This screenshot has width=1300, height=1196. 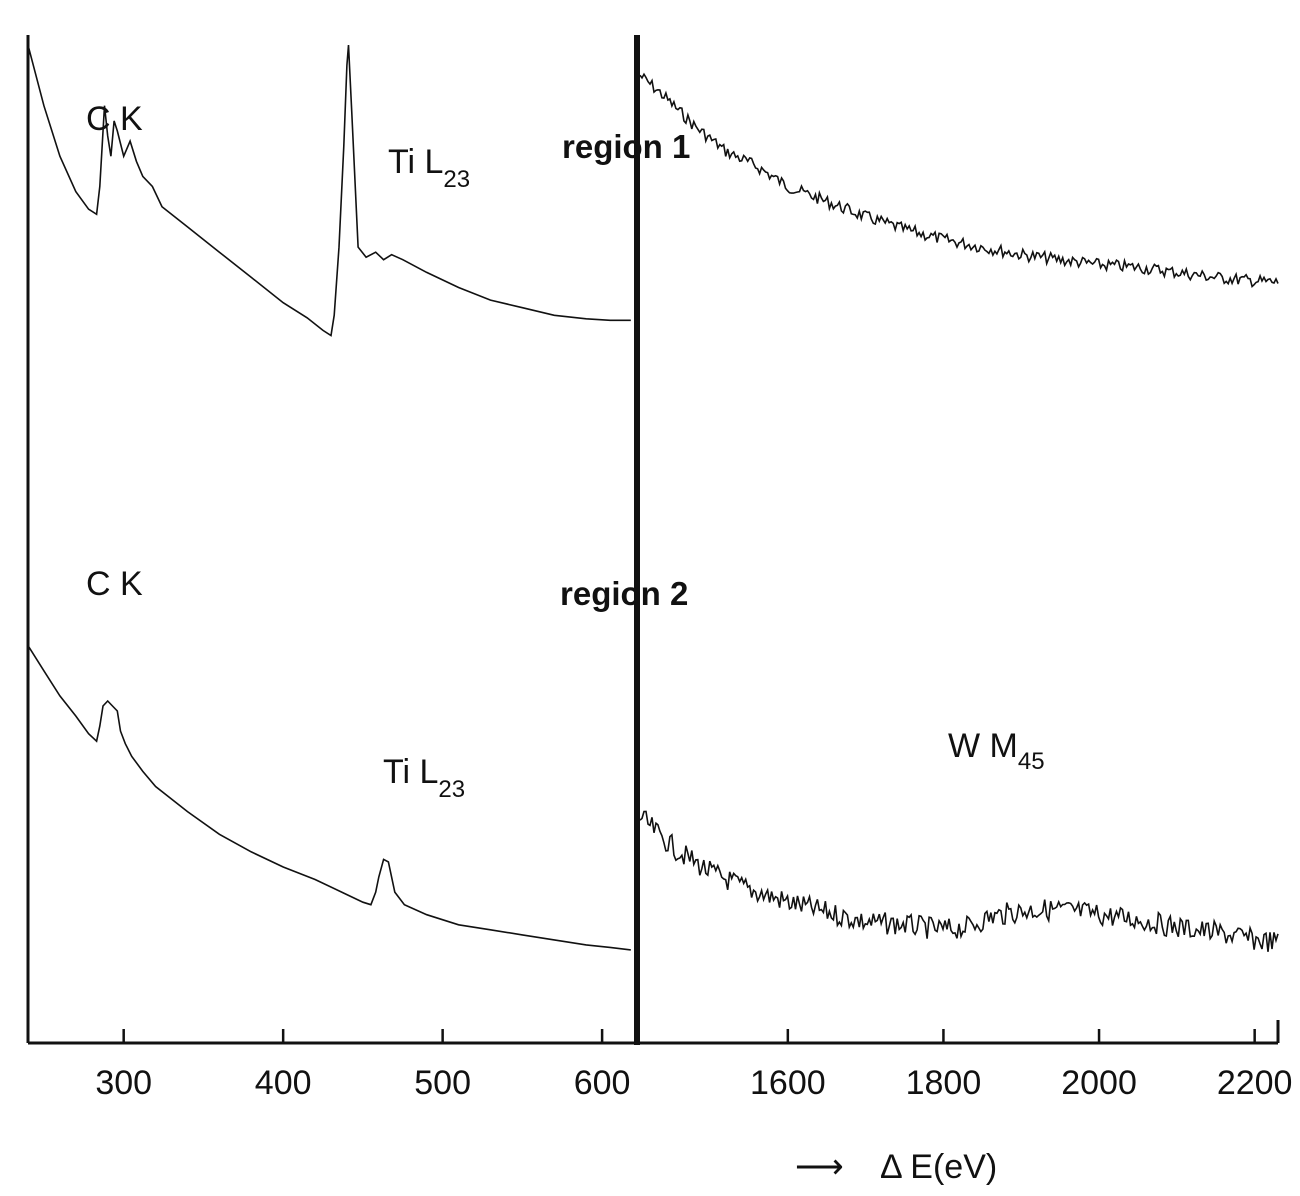 What do you see at coordinates (944, 1083) in the screenshot?
I see `x-tick-label-1800: 1800` at bounding box center [944, 1083].